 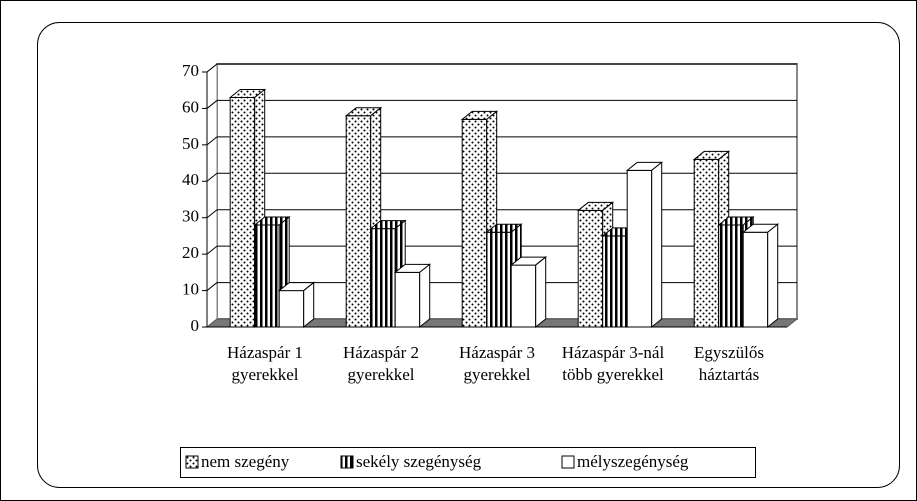 What do you see at coordinates (190, 143) in the screenshot?
I see `y-tick-label: 50` at bounding box center [190, 143].